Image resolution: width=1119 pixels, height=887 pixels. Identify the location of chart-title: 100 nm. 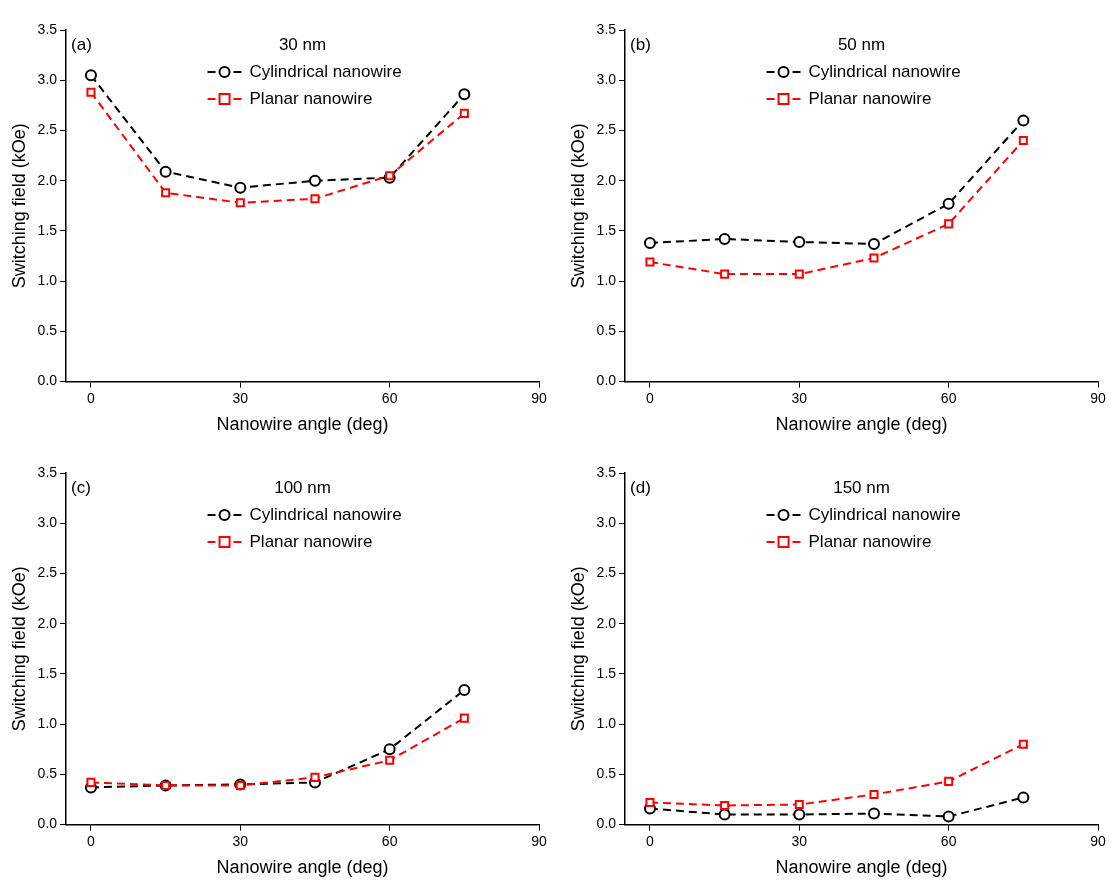
(302, 487).